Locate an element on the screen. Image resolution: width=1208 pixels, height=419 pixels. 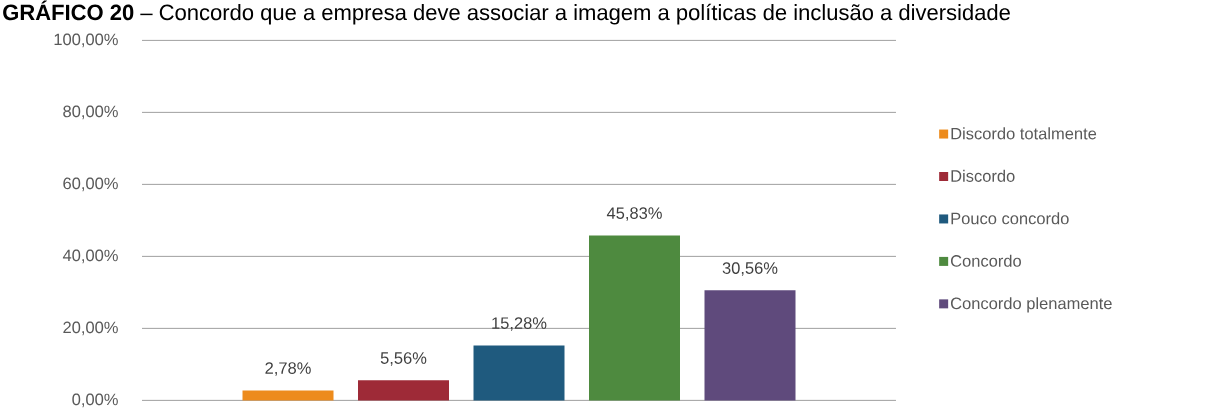
legend-label: Concordo plenamente is located at coordinates (1031, 305).